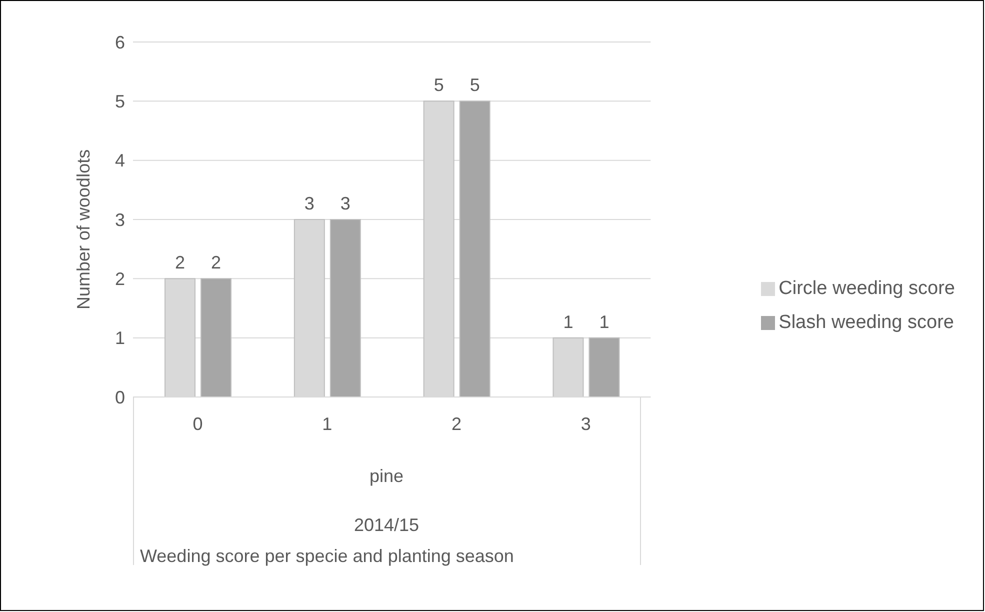 This screenshot has height=612, width=985. I want to click on text: Weeding score per specie and planting season, so click(327, 556).